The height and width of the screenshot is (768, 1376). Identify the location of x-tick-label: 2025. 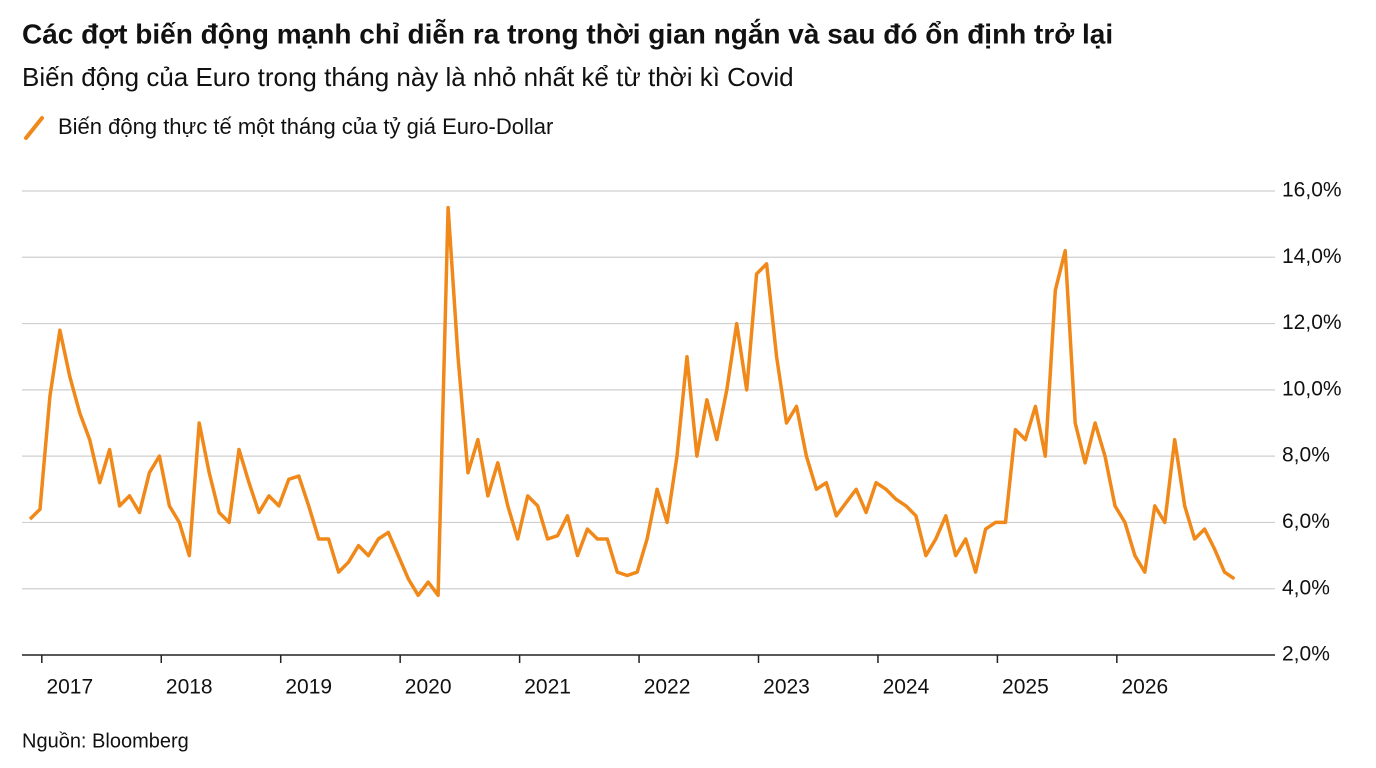
(1025, 687).